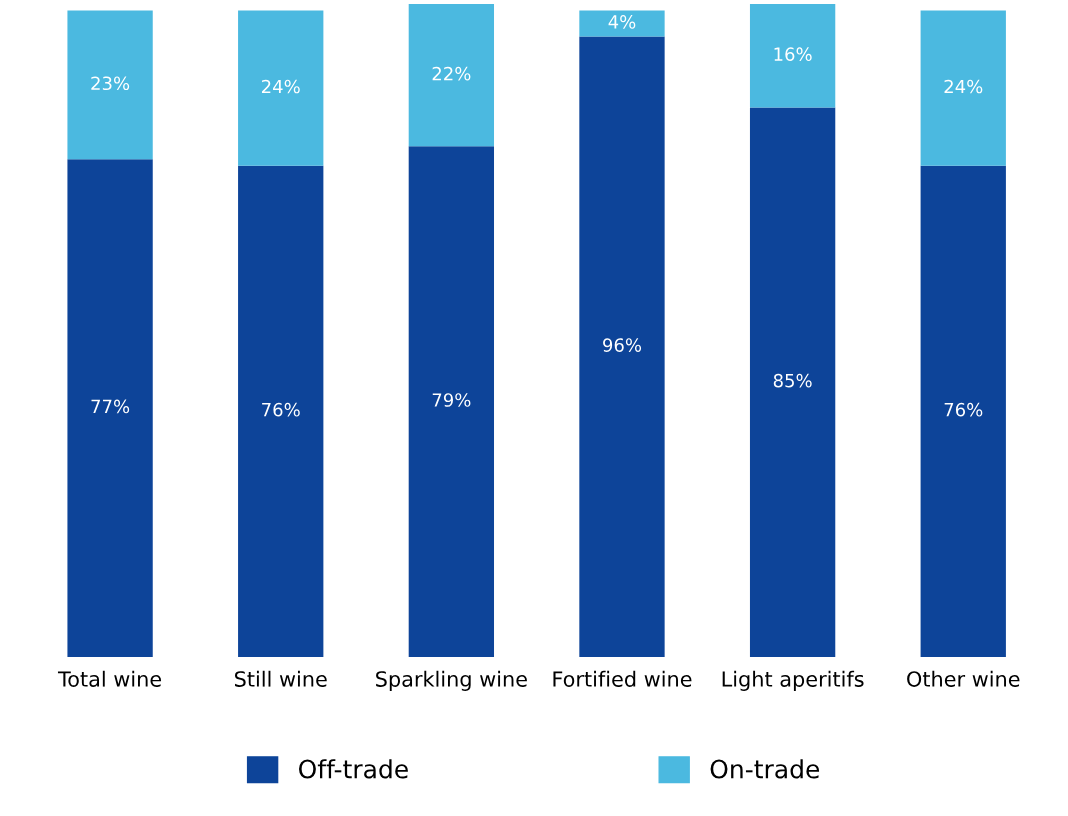 The image size is (1068, 816). I want to click on data-label: 77%, so click(110, 406).